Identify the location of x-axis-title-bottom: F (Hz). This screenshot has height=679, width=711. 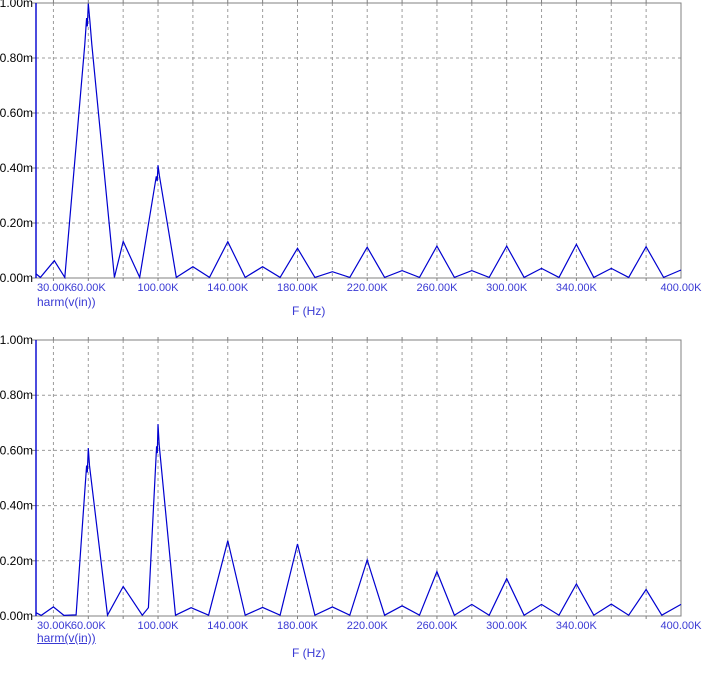
(309, 653).